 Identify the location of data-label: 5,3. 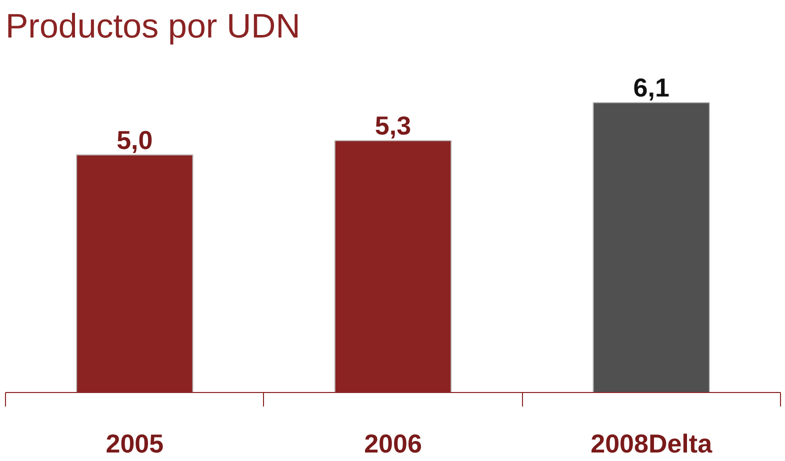
(393, 125).